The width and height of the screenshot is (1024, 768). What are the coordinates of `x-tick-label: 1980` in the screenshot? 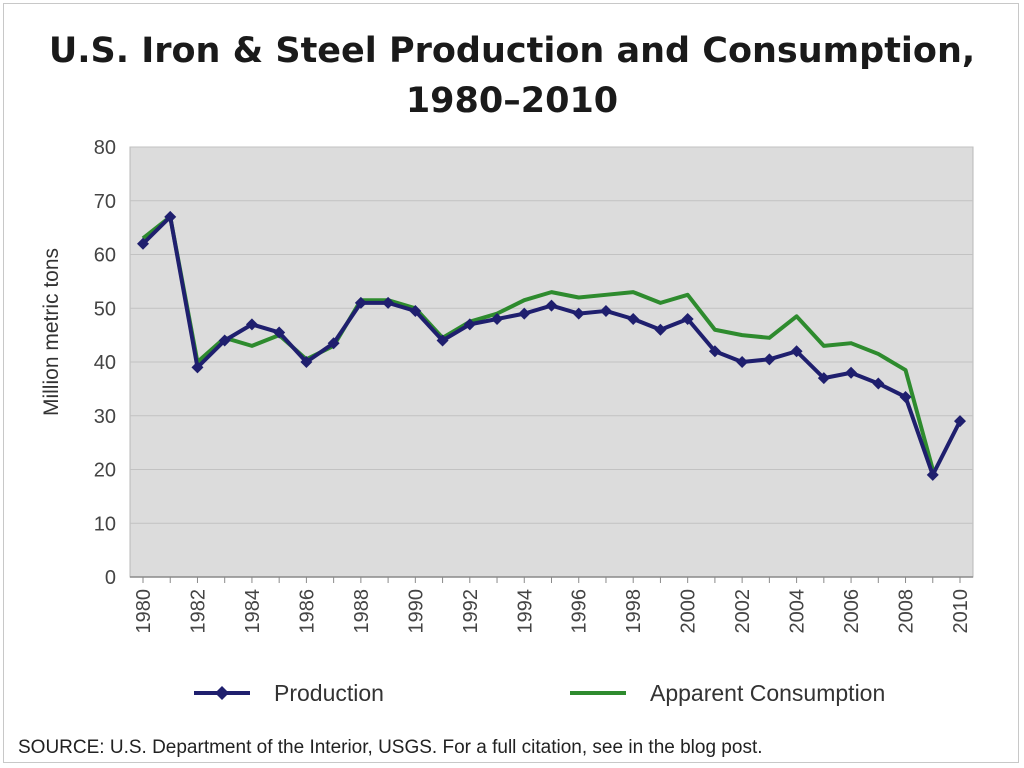 It's located at (144, 611).